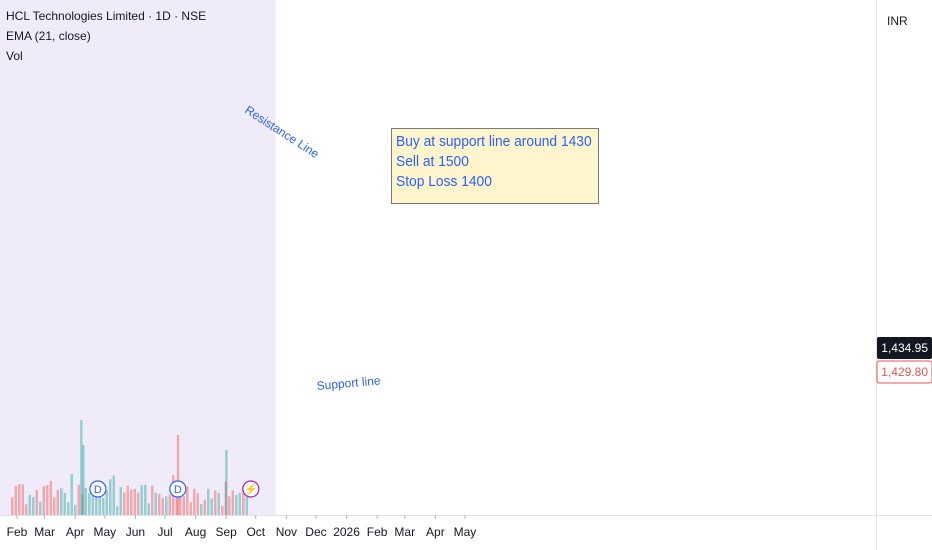  What do you see at coordinates (14, 56) in the screenshot?
I see `volume-indicator-label: Vol` at bounding box center [14, 56].